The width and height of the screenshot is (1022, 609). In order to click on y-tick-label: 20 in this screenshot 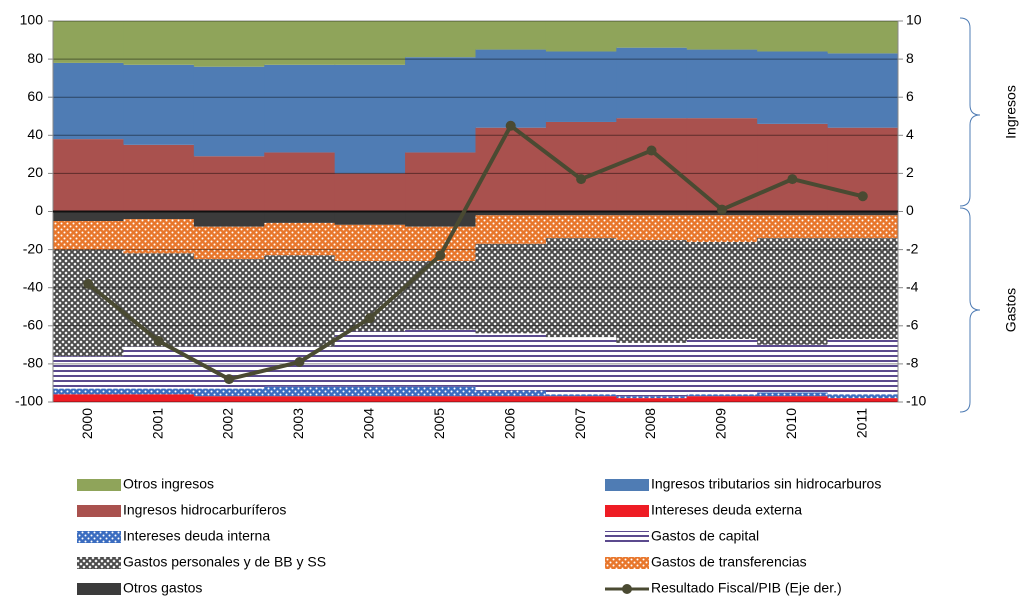, I will do `click(35, 172)`.